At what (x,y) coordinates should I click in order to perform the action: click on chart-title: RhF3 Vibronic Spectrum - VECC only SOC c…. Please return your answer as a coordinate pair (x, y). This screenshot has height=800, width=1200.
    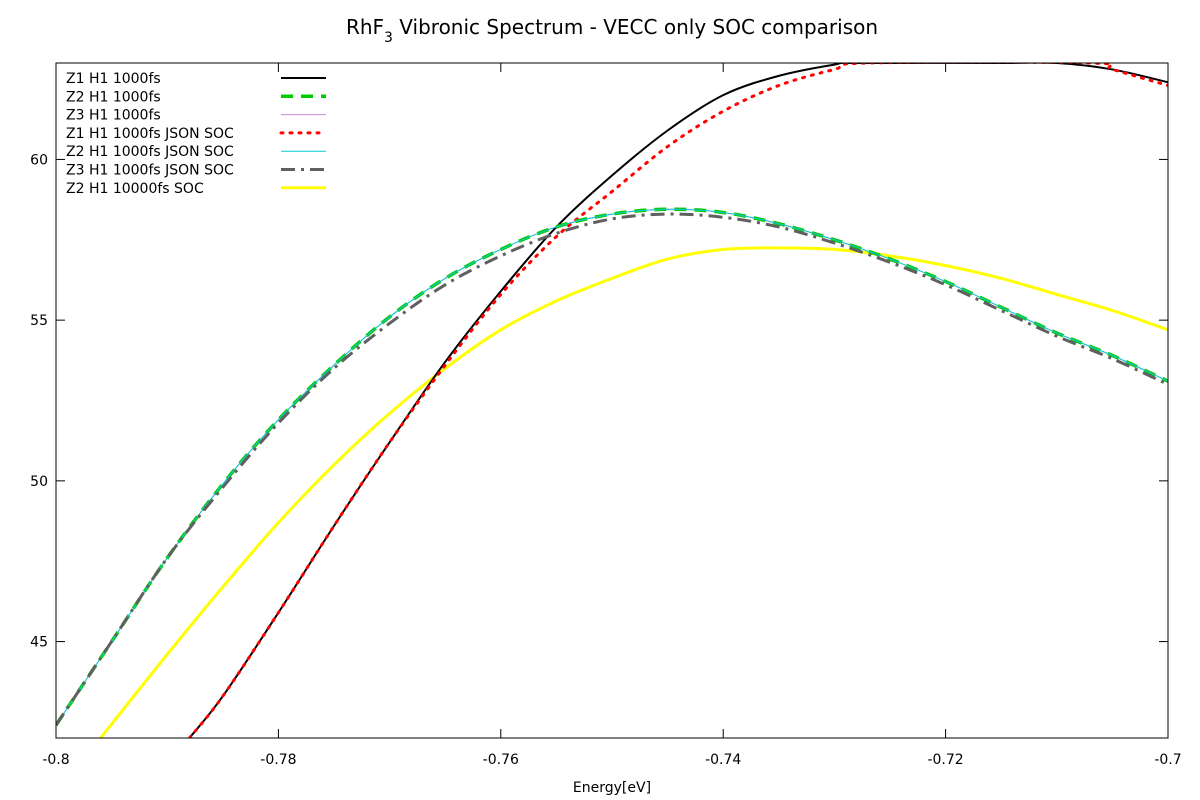
    Looking at the image, I should click on (612, 30).